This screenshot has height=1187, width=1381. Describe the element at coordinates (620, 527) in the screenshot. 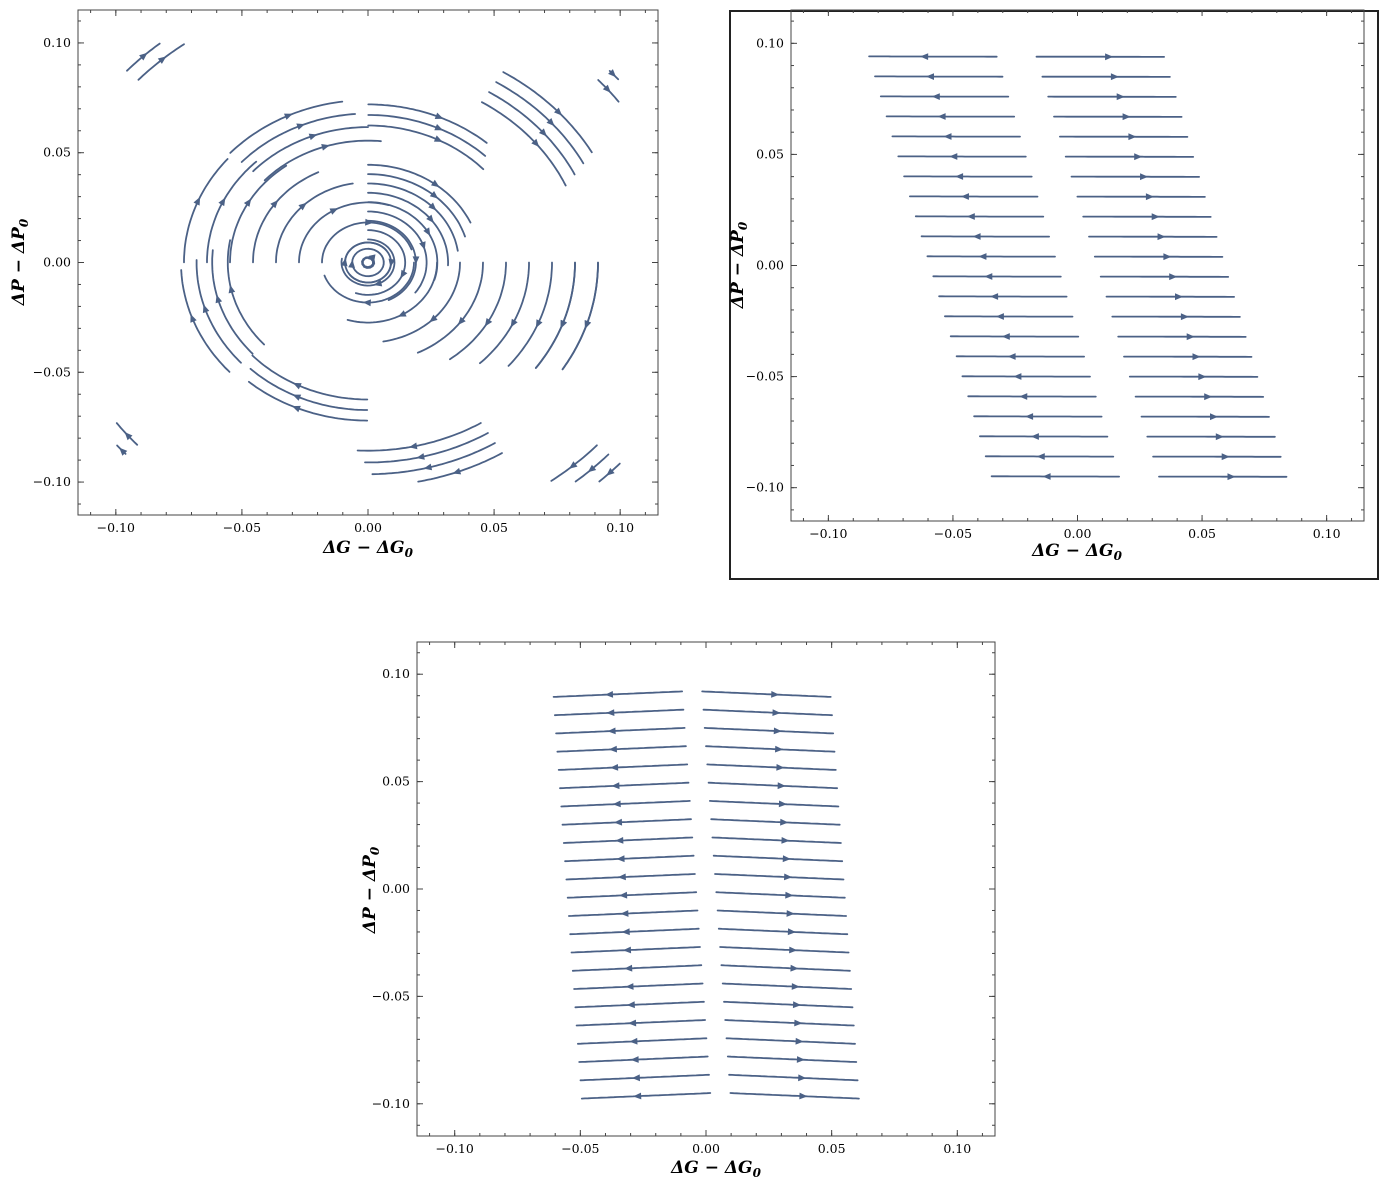

I see `x-tick-label: 0.10` at that location.